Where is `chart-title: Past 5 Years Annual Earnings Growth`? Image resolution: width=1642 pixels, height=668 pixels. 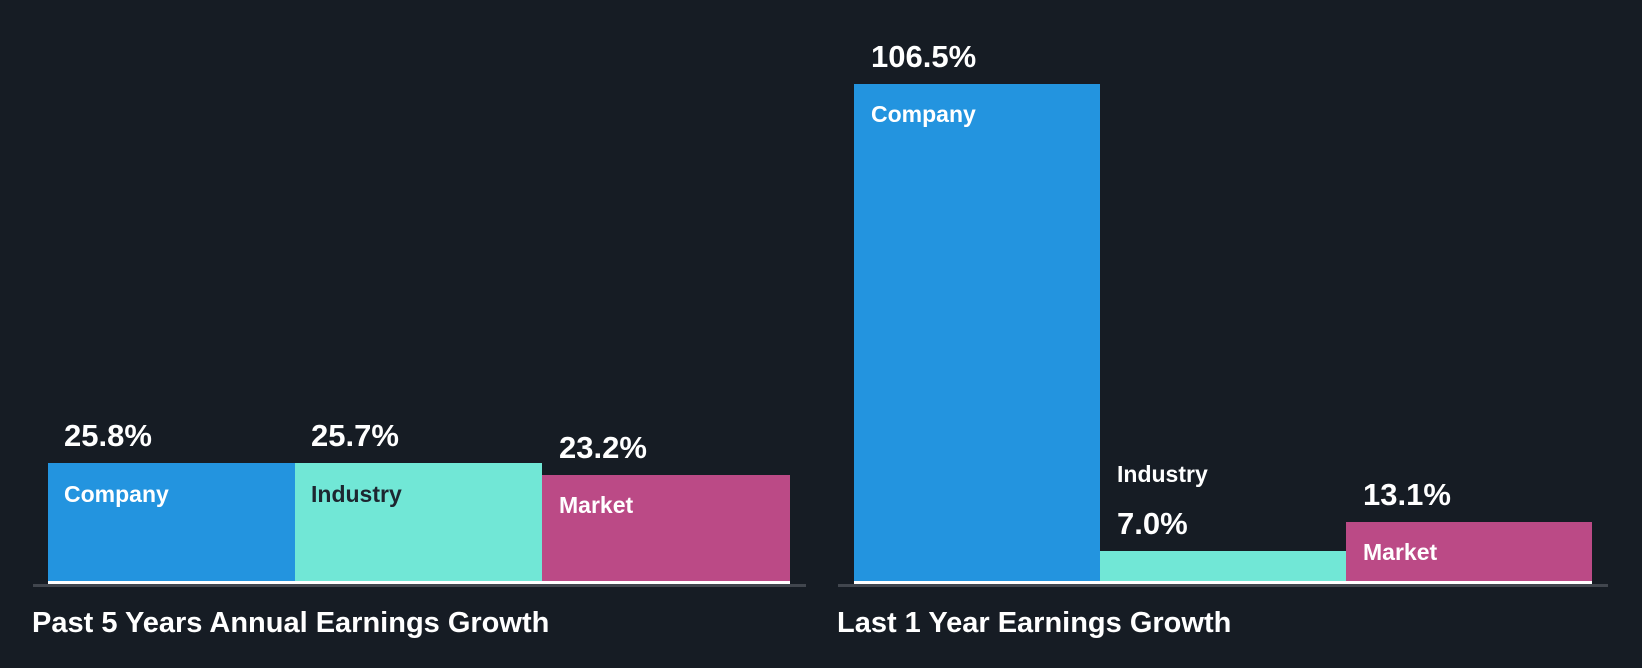
chart-title: Past 5 Years Annual Earnings Growth is located at coordinates (291, 623).